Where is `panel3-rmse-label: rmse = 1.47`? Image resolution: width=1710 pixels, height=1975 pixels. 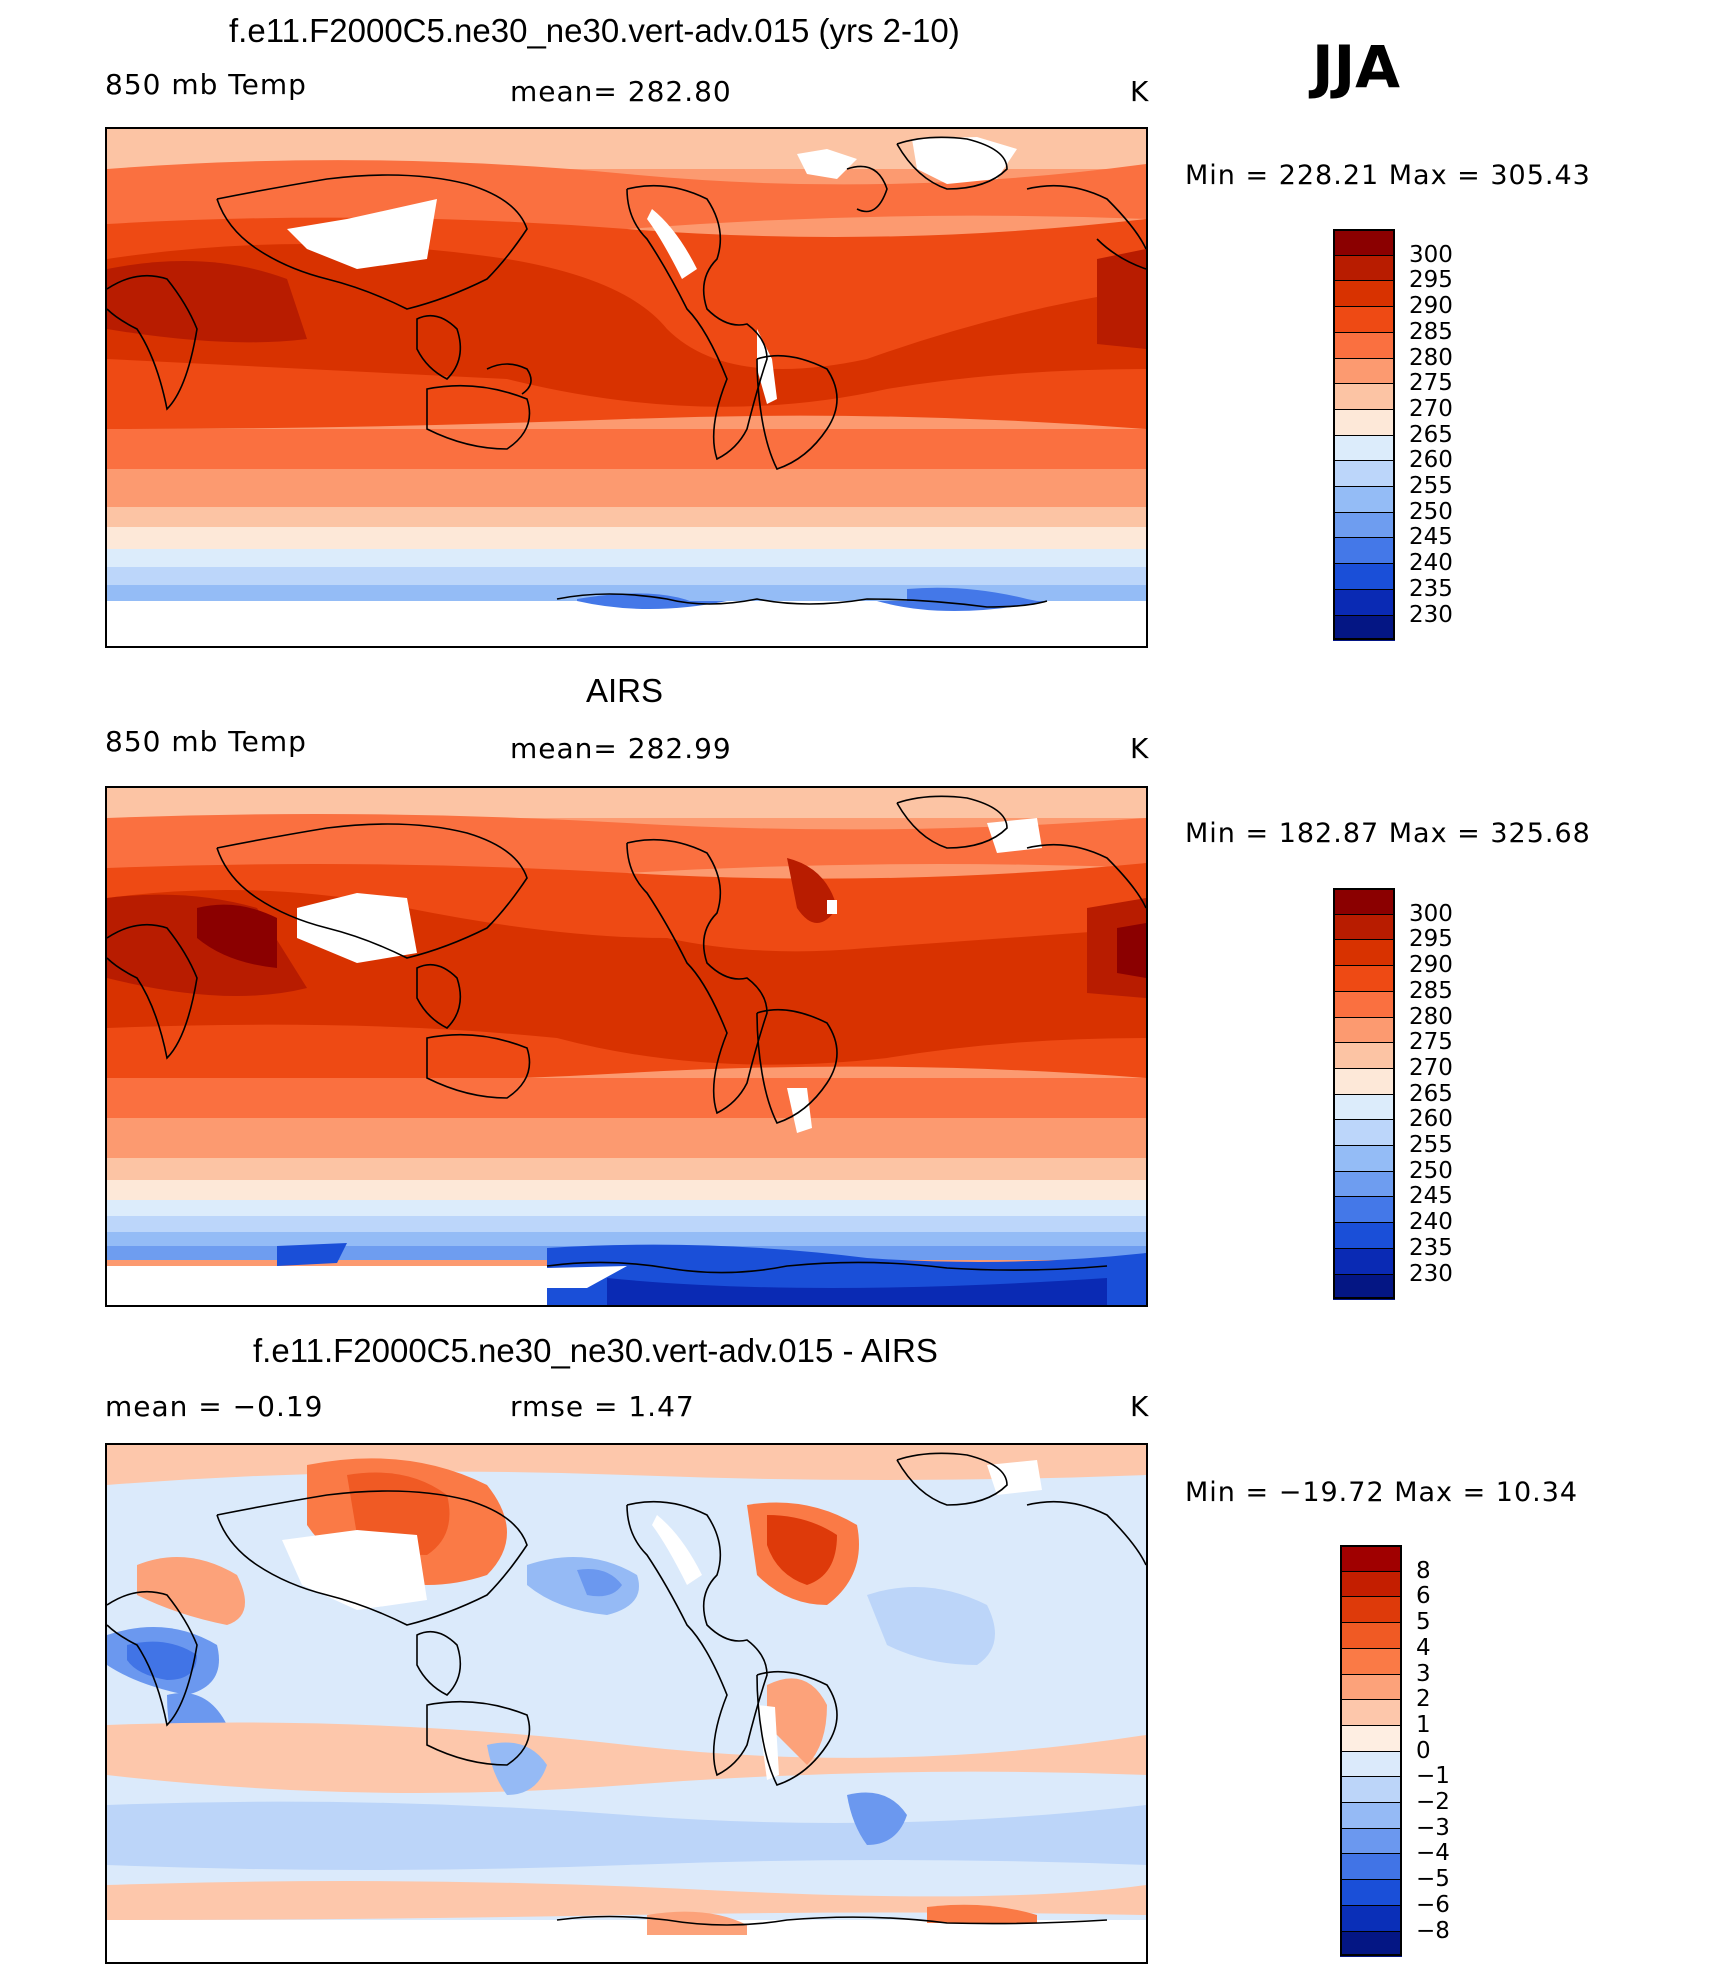 panel3-rmse-label: rmse = 1.47 is located at coordinates (602, 1406).